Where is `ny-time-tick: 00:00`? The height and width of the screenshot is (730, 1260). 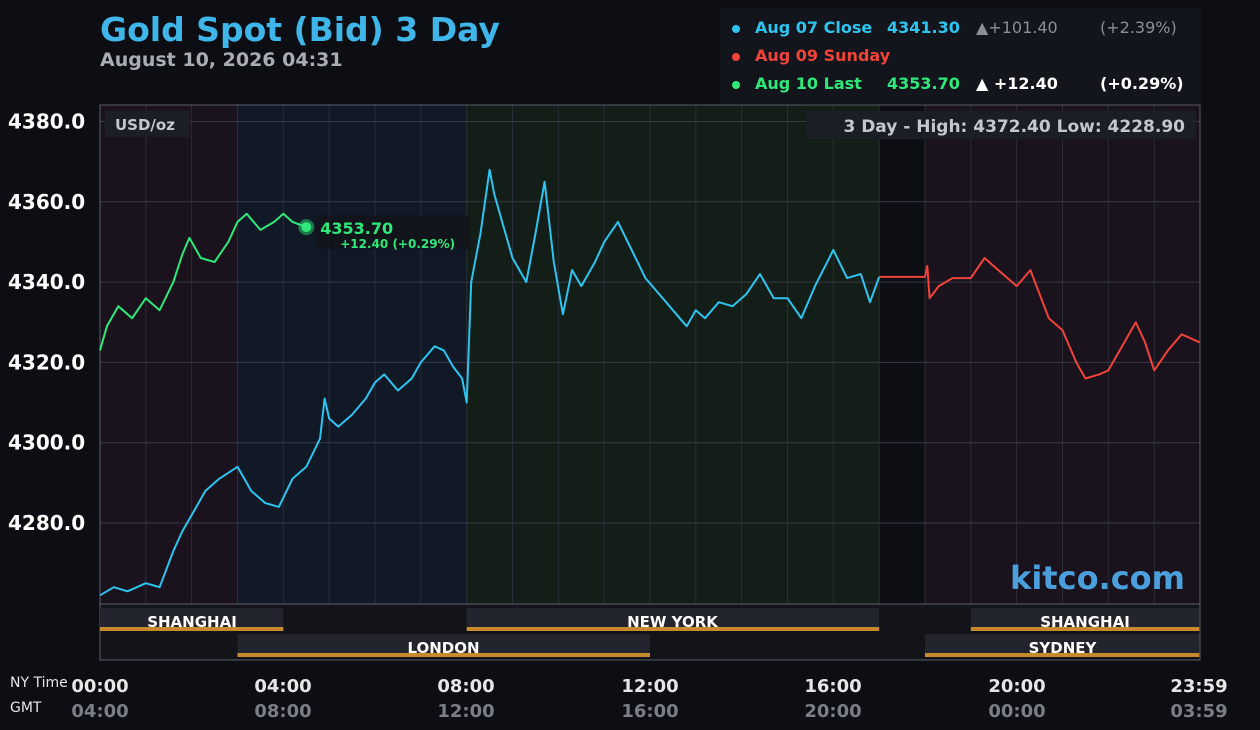
ny-time-tick: 00:00 is located at coordinates (100, 686).